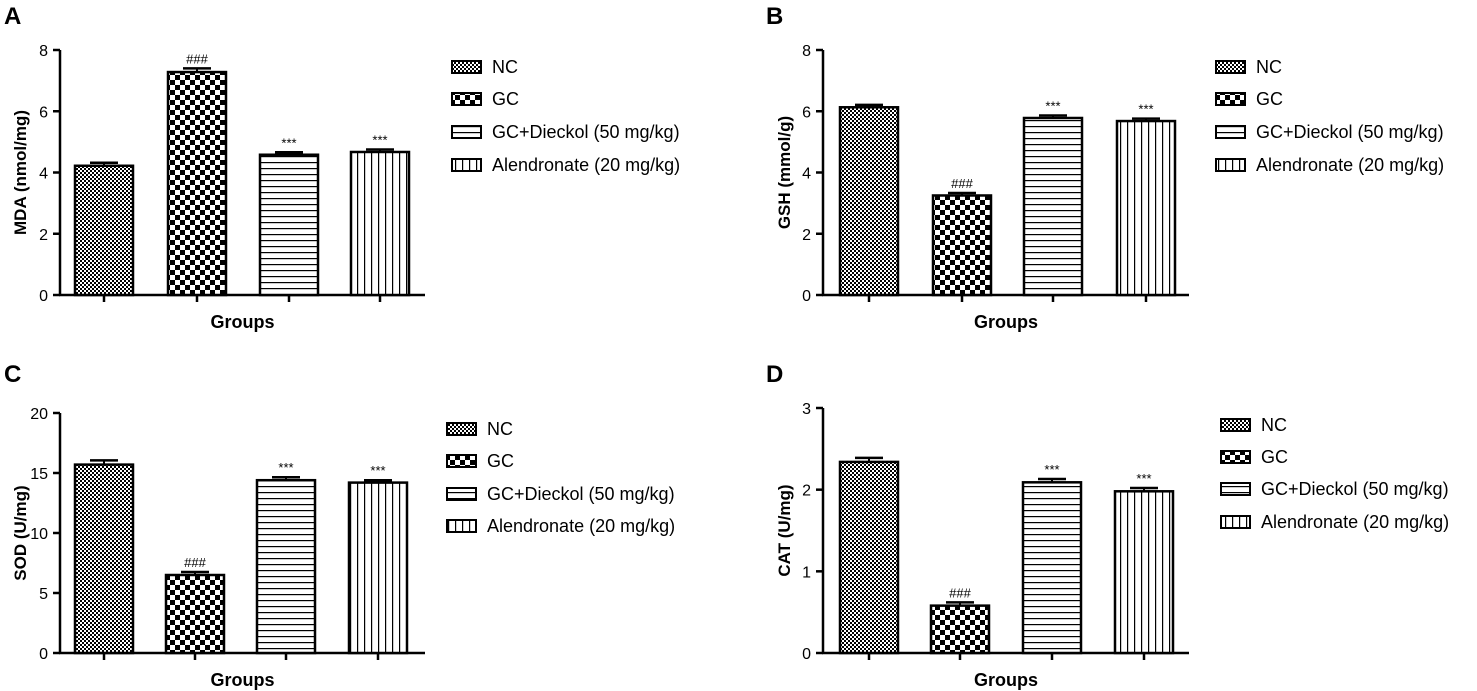  I want to click on panel-letter: B, so click(774, 16).